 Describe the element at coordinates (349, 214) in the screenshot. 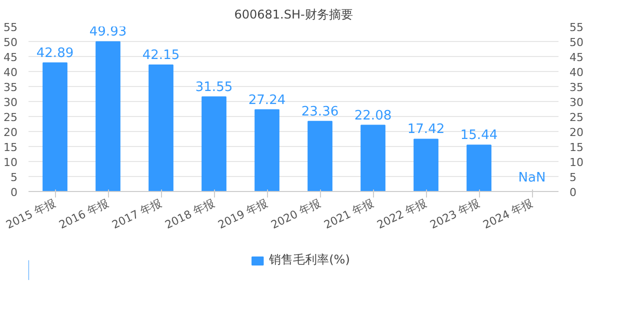

I see `x-tick-label: 2021 年报` at that location.